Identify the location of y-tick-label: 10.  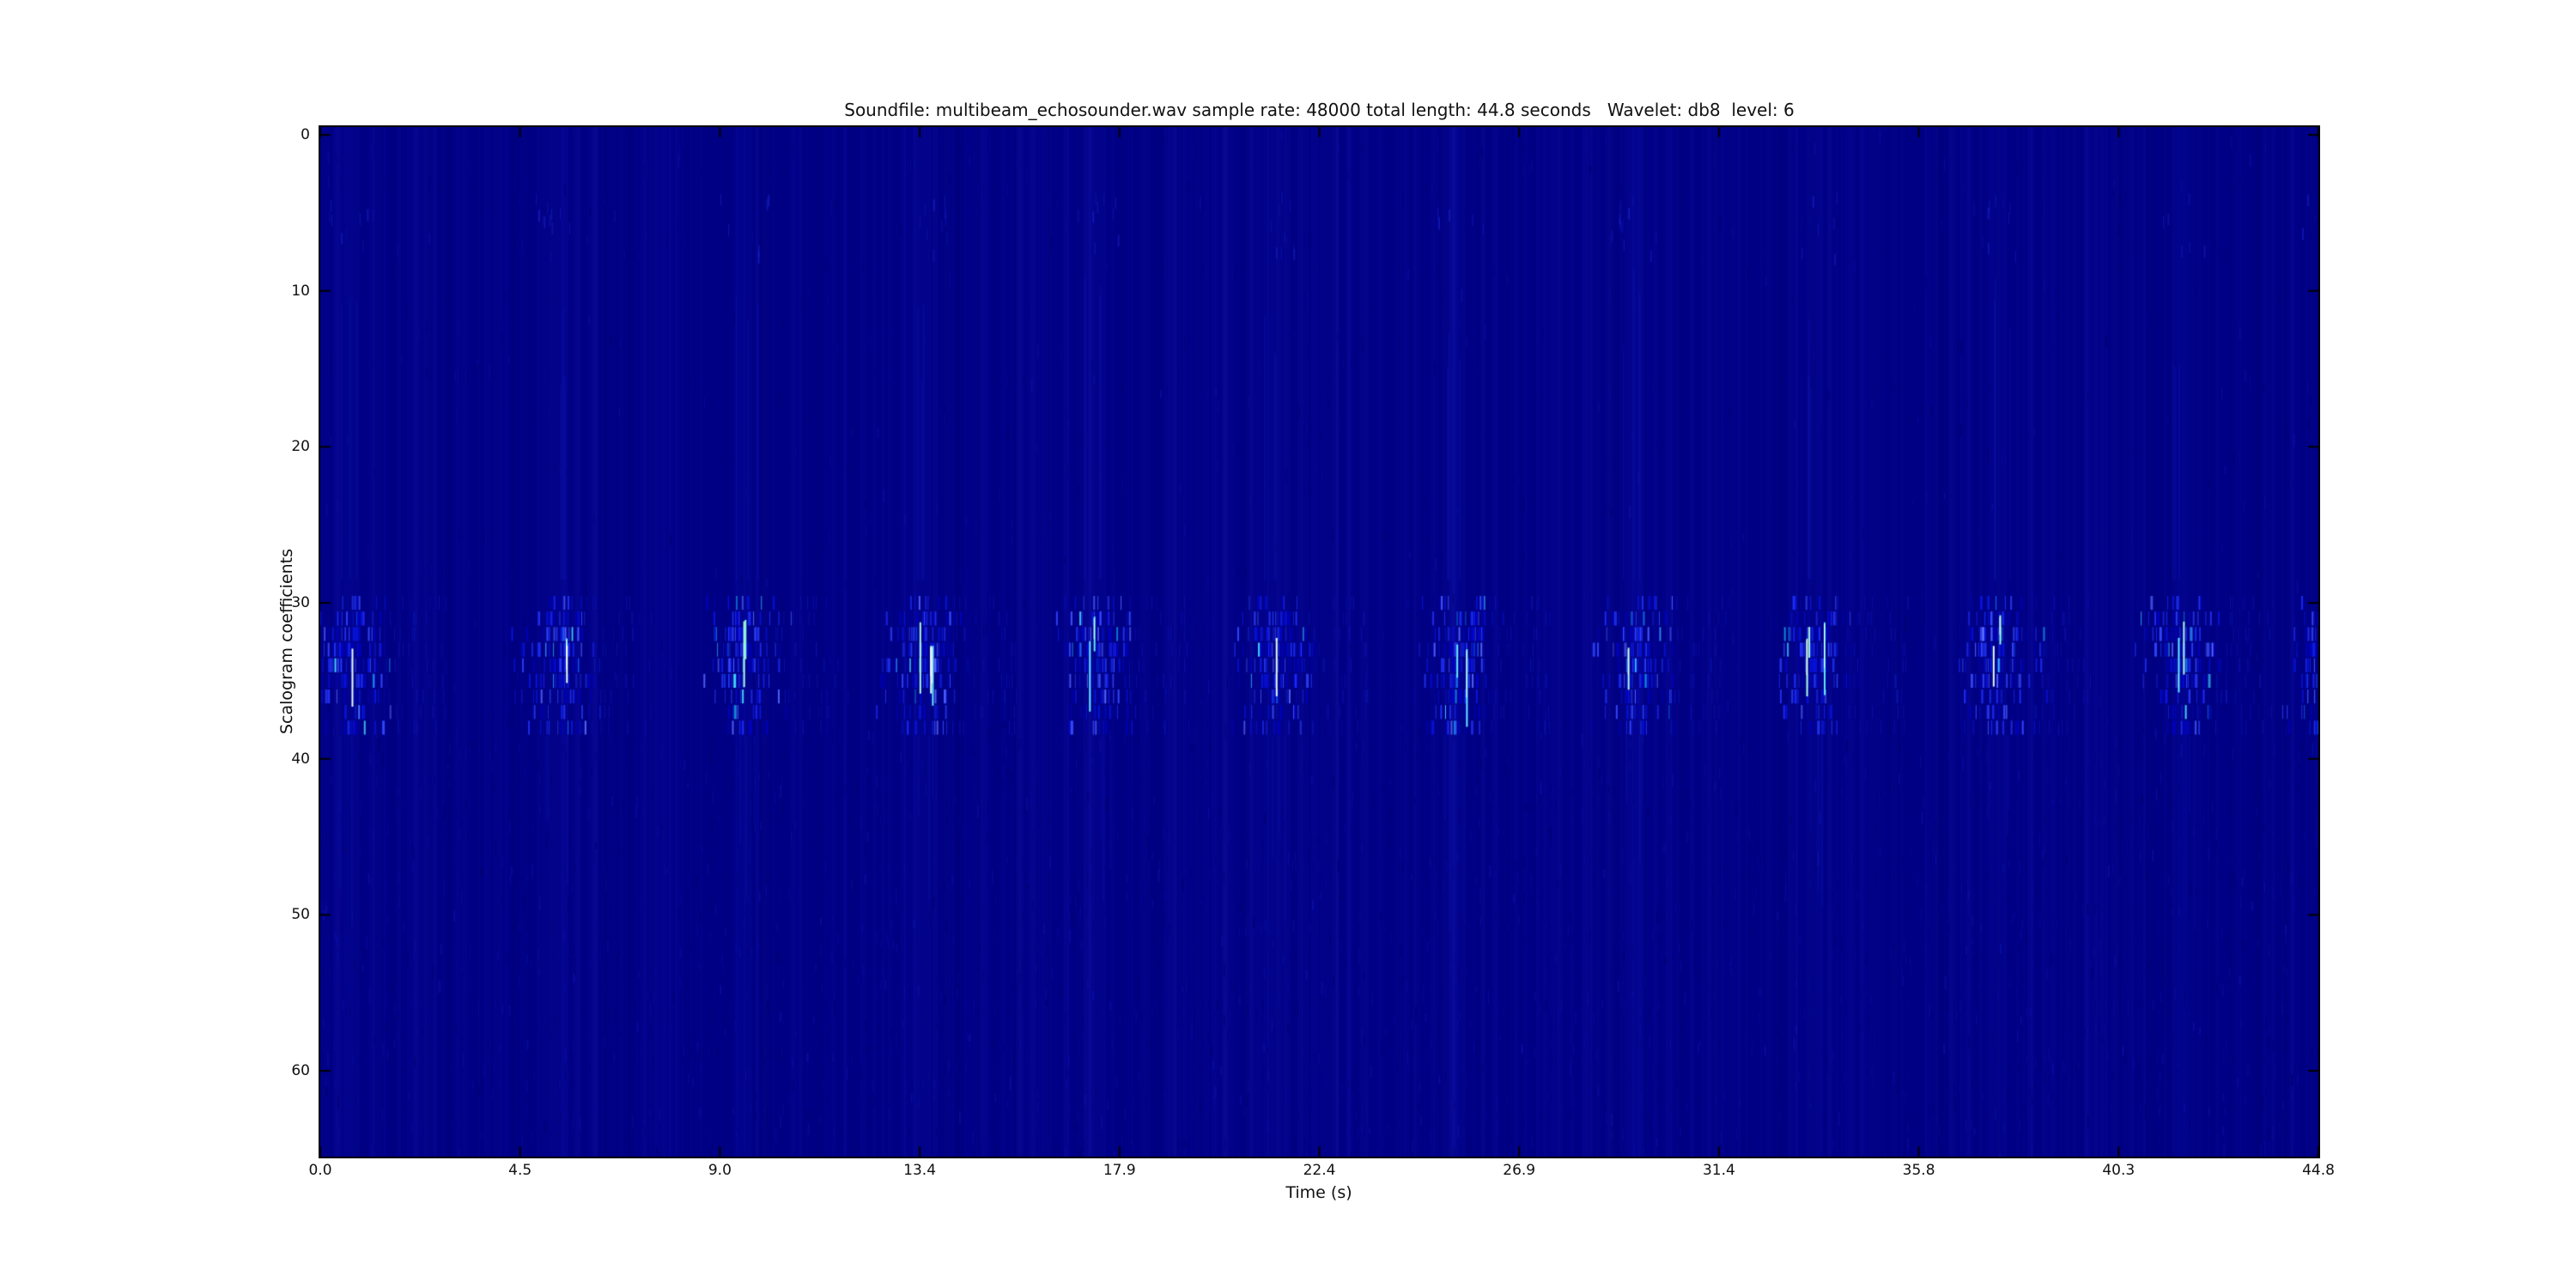
(301, 291).